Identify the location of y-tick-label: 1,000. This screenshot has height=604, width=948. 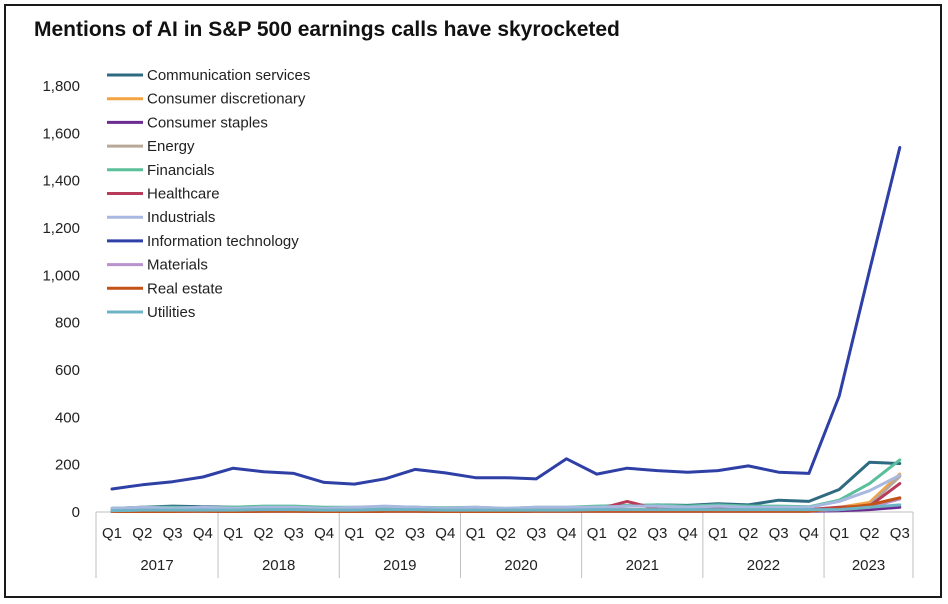
(61, 275).